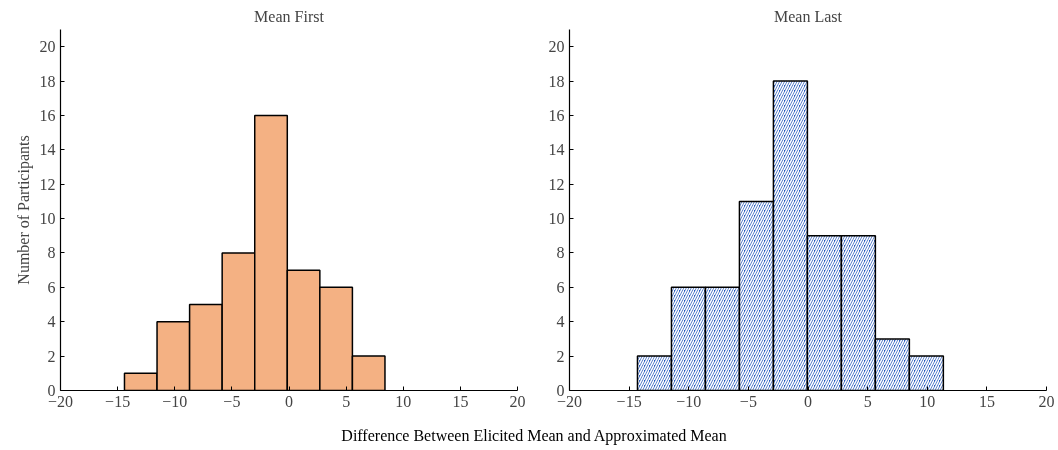 This screenshot has height=450, width=1058. What do you see at coordinates (534, 436) in the screenshot?
I see `x-axis-title: Difference Between Elicited Mean and Approximated Mean` at bounding box center [534, 436].